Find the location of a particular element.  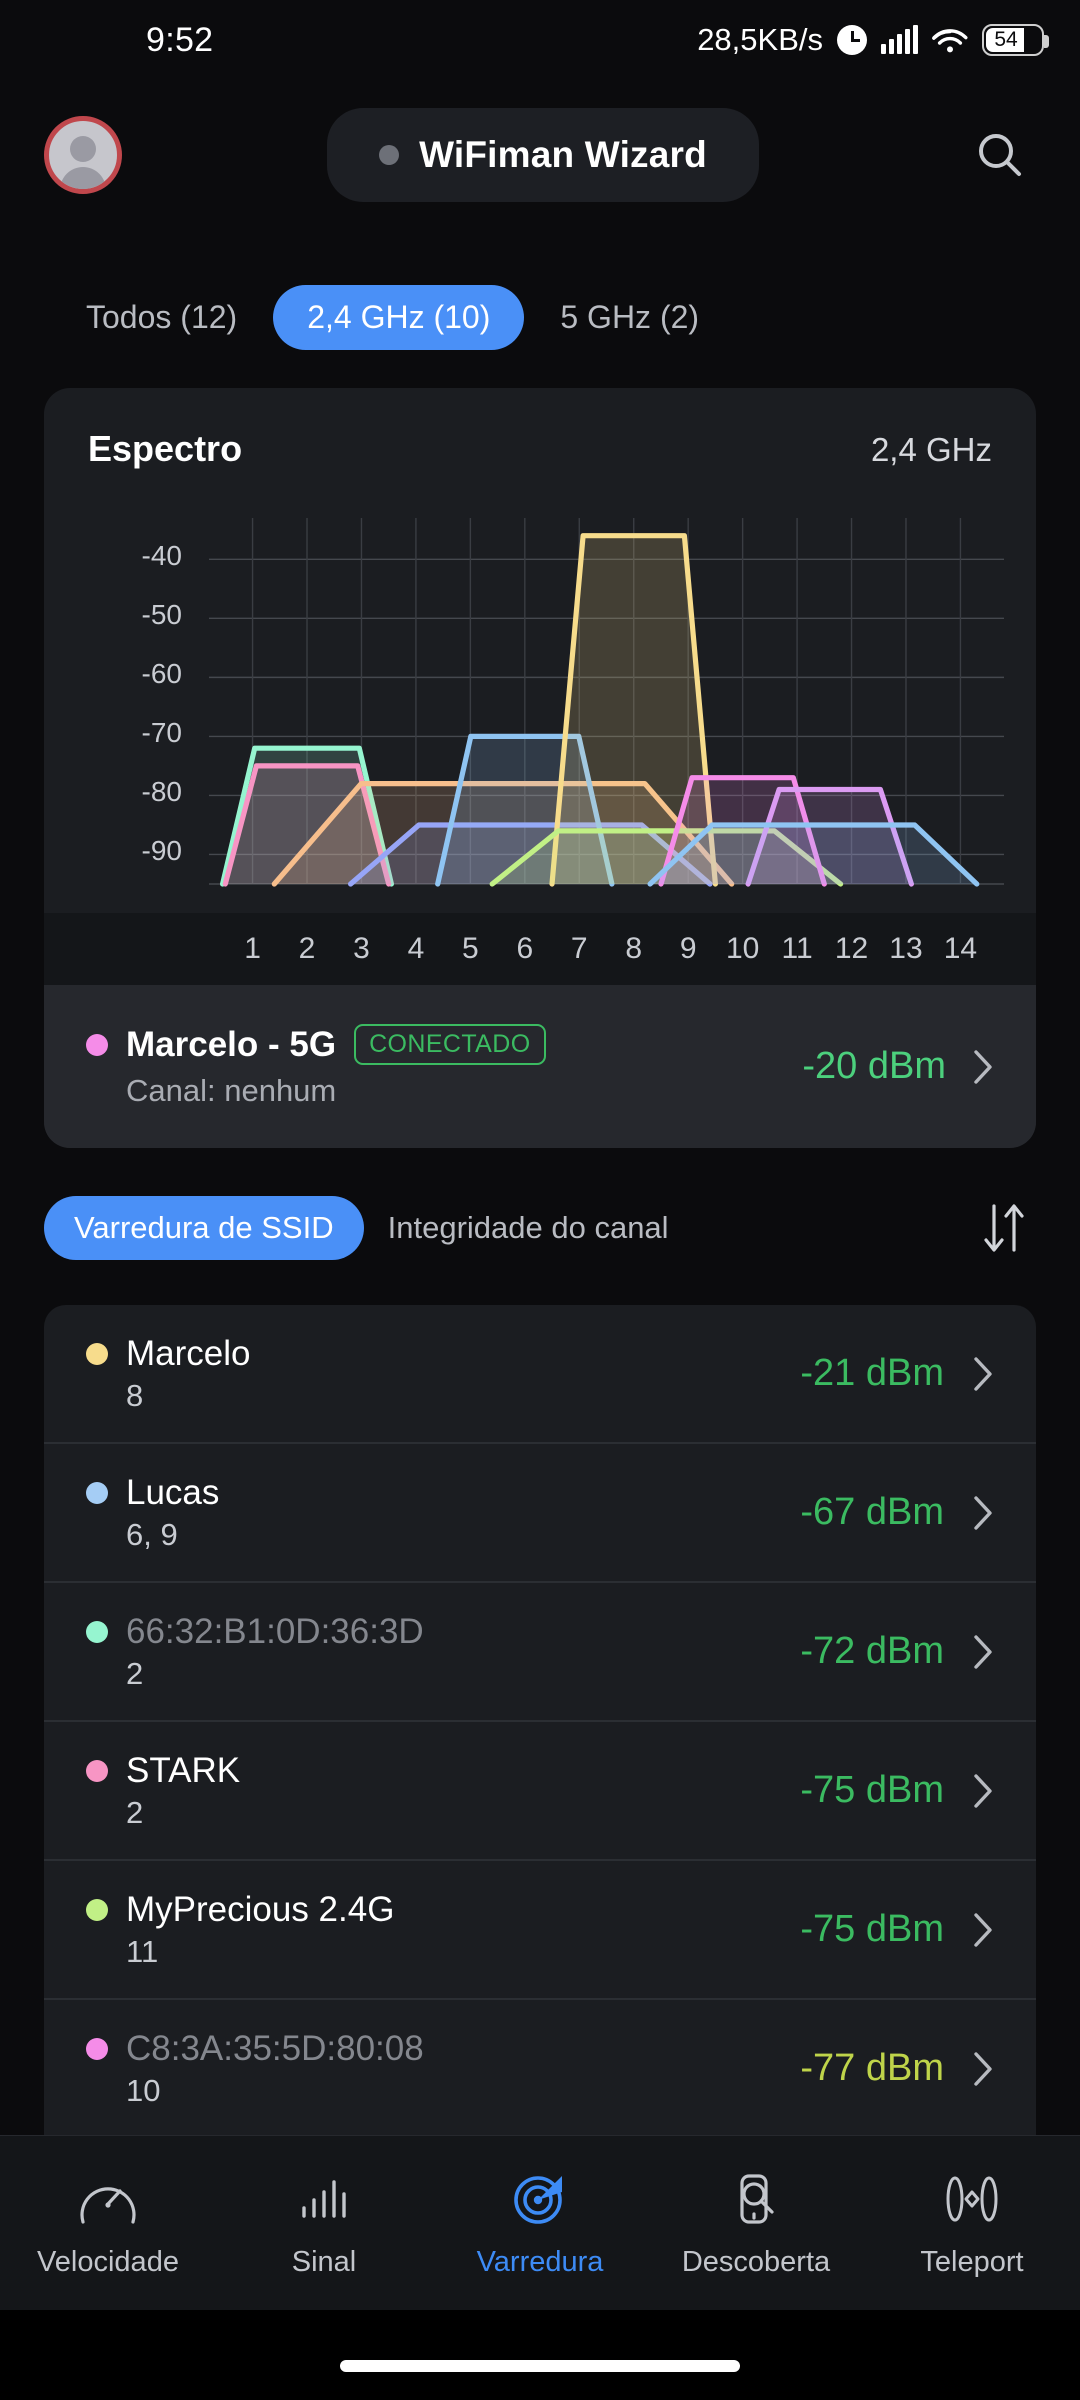

x-axis-channel-labels: 1 2 3 4 5 6 7 8 9 10 11 12 13 14 is located at coordinates (540, 949).